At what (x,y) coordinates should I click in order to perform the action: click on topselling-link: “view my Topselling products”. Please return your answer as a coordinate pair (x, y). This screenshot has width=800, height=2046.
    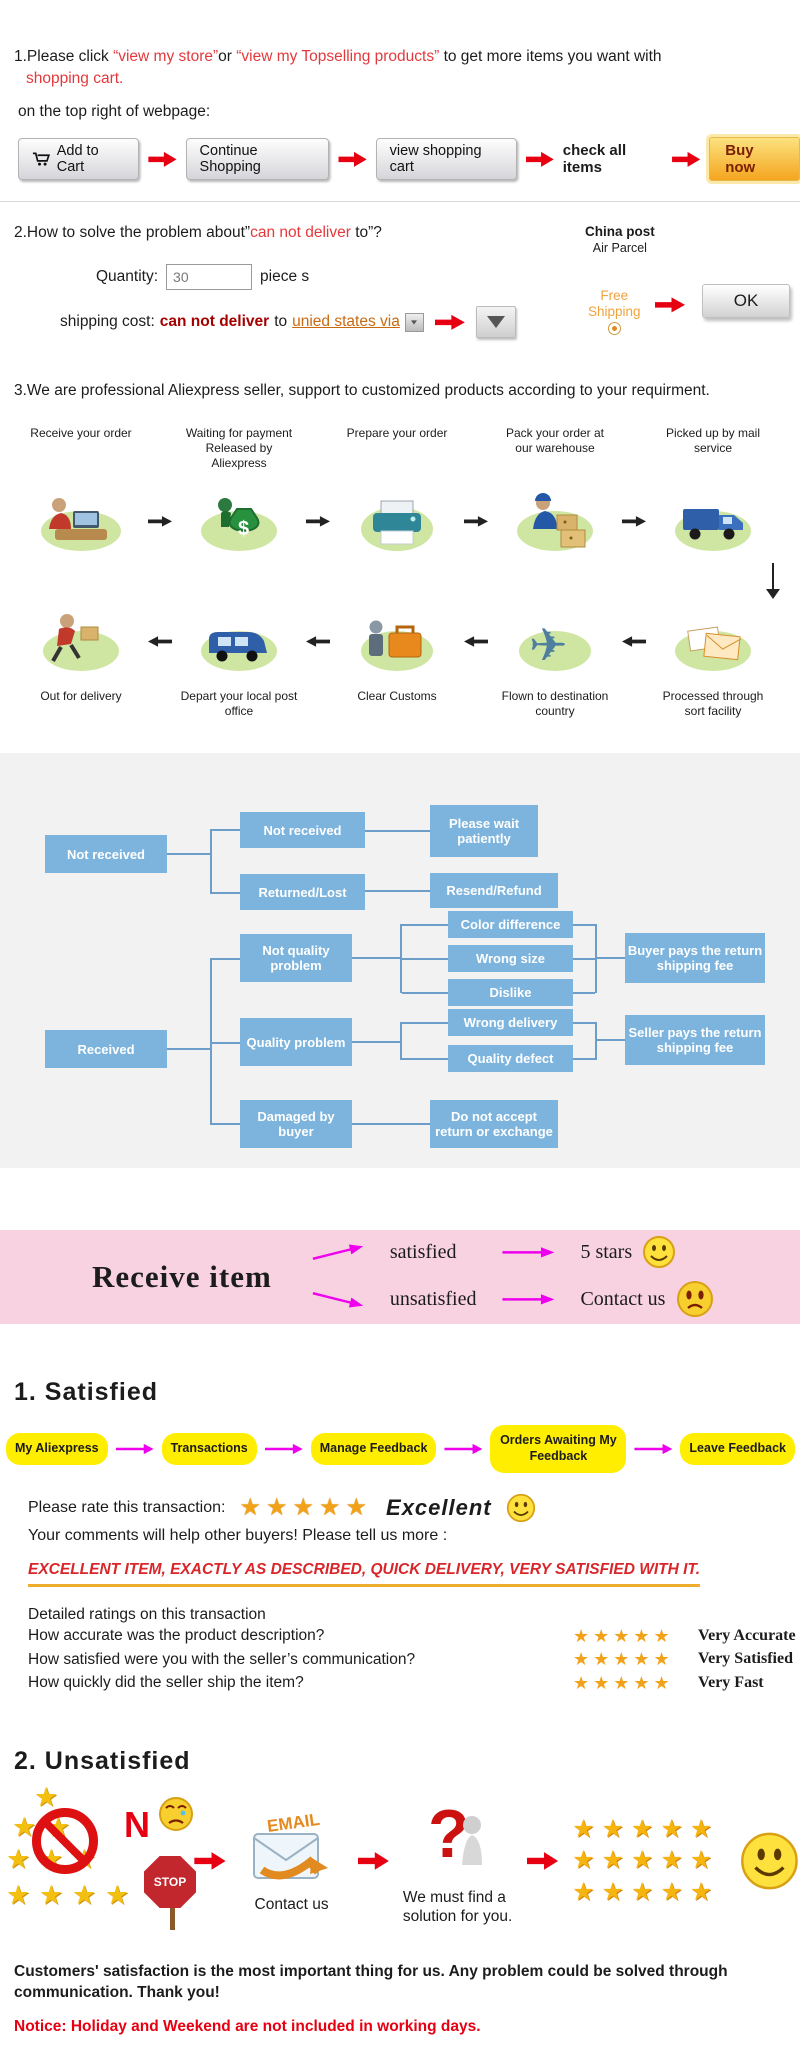
    Looking at the image, I should click on (338, 56).